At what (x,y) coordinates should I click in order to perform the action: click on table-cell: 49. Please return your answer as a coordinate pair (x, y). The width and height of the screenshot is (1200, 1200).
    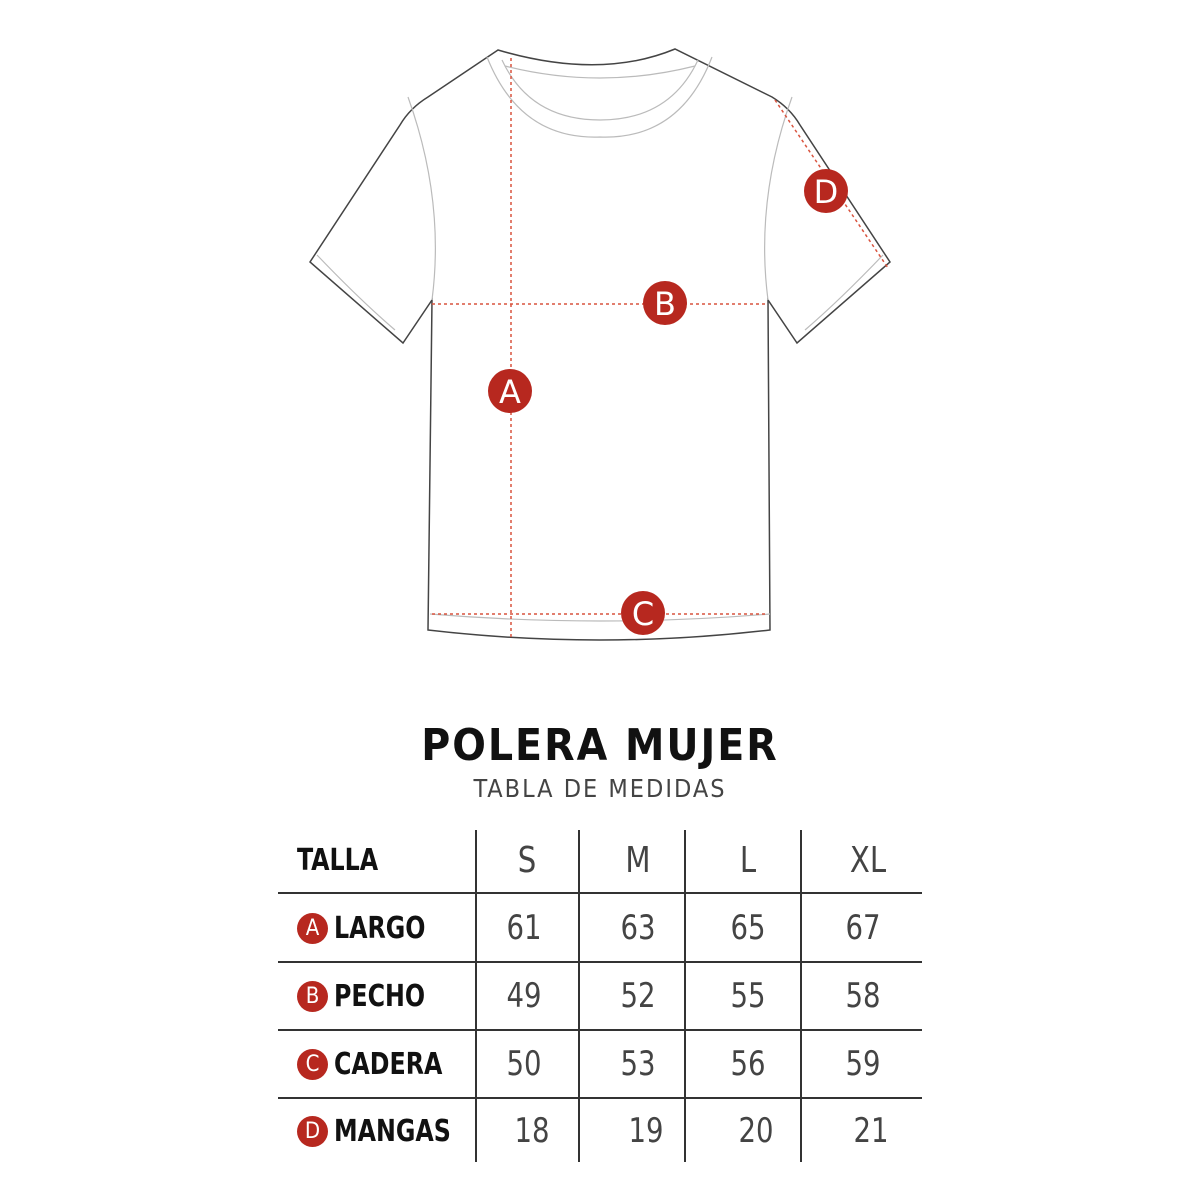
    Looking at the image, I should click on (524, 996).